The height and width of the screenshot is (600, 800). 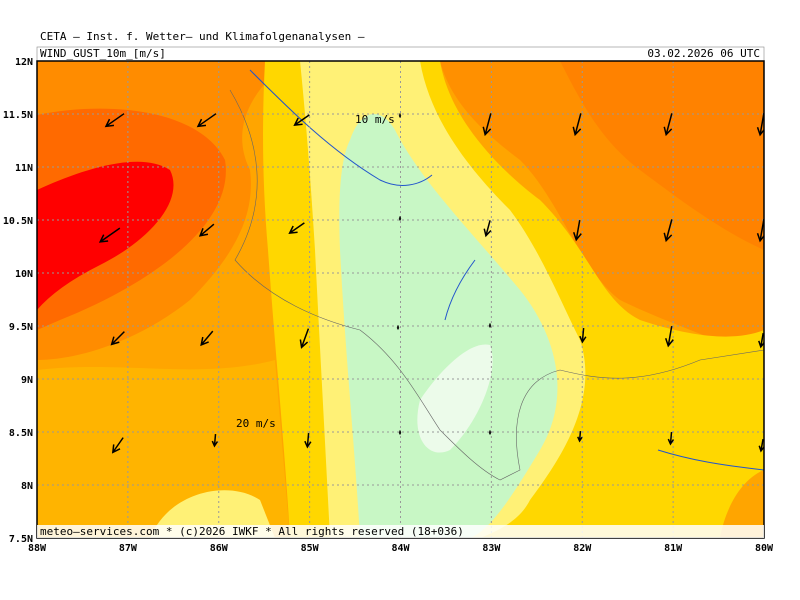 What do you see at coordinates (673, 548) in the screenshot?
I see `lon-label: 81W` at bounding box center [673, 548].